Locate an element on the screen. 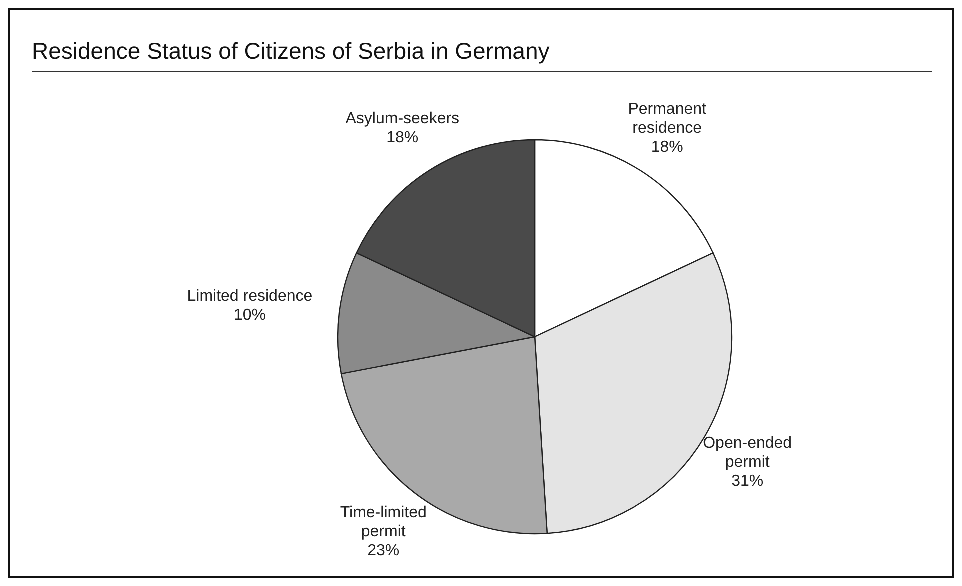 This screenshot has width=962, height=586. data-label: 31% is located at coordinates (748, 481).